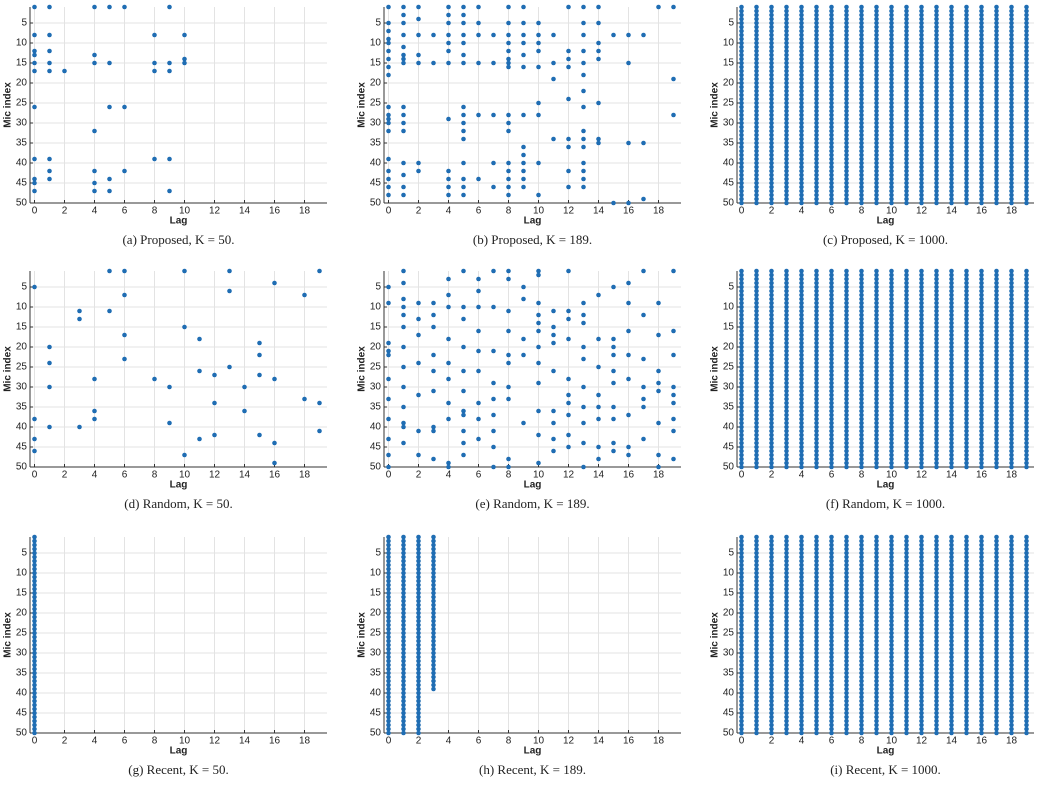  Describe the element at coordinates (599, 211) in the screenshot. I see `x-tick-label: 14` at that location.